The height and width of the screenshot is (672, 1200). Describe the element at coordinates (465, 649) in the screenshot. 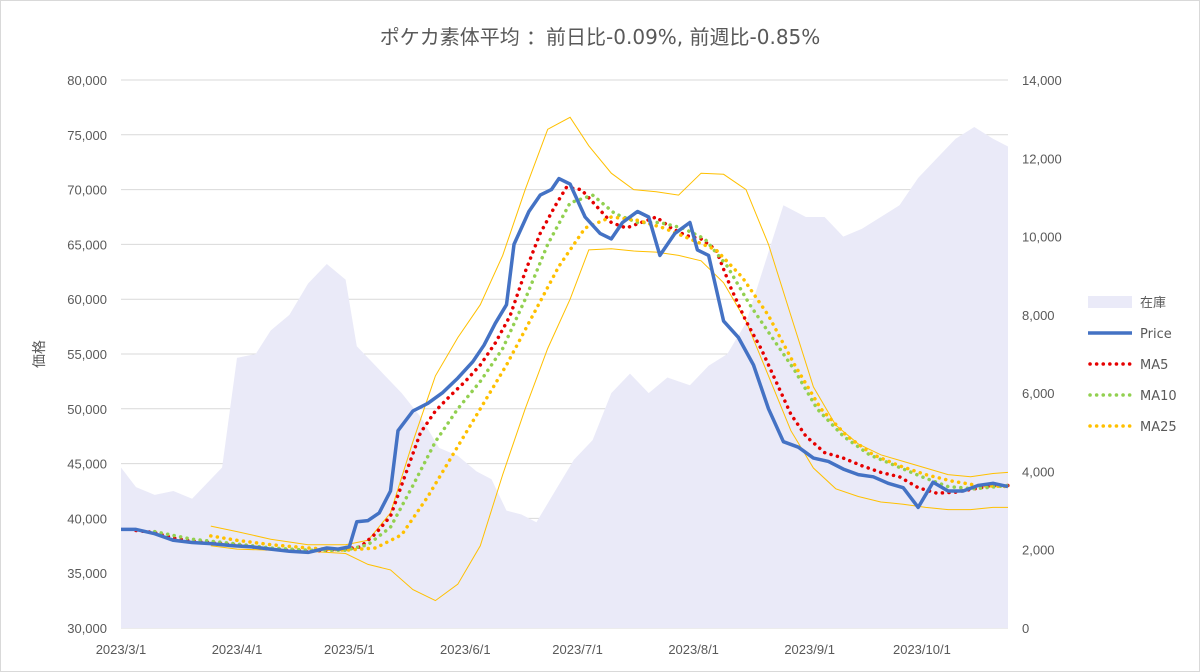

I see `x-tick-label: 2023/6/1` at that location.